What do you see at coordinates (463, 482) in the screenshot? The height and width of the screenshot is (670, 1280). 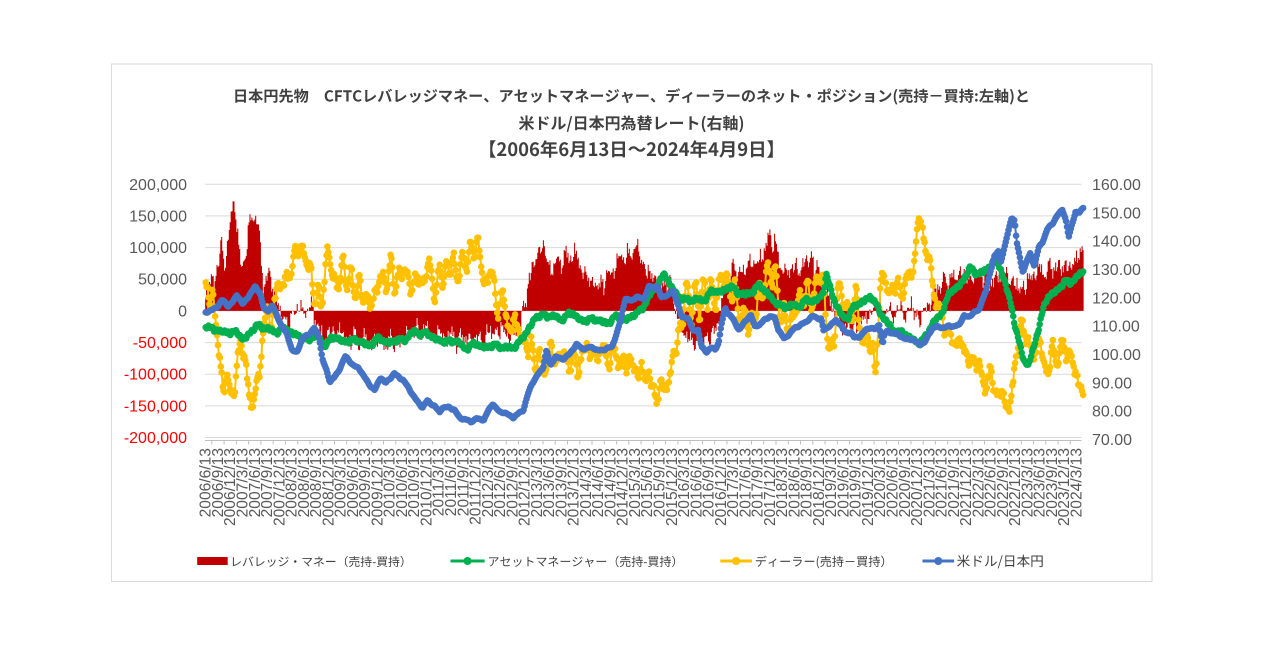 I see `svg-text: 2011/9/13` at bounding box center [463, 482].